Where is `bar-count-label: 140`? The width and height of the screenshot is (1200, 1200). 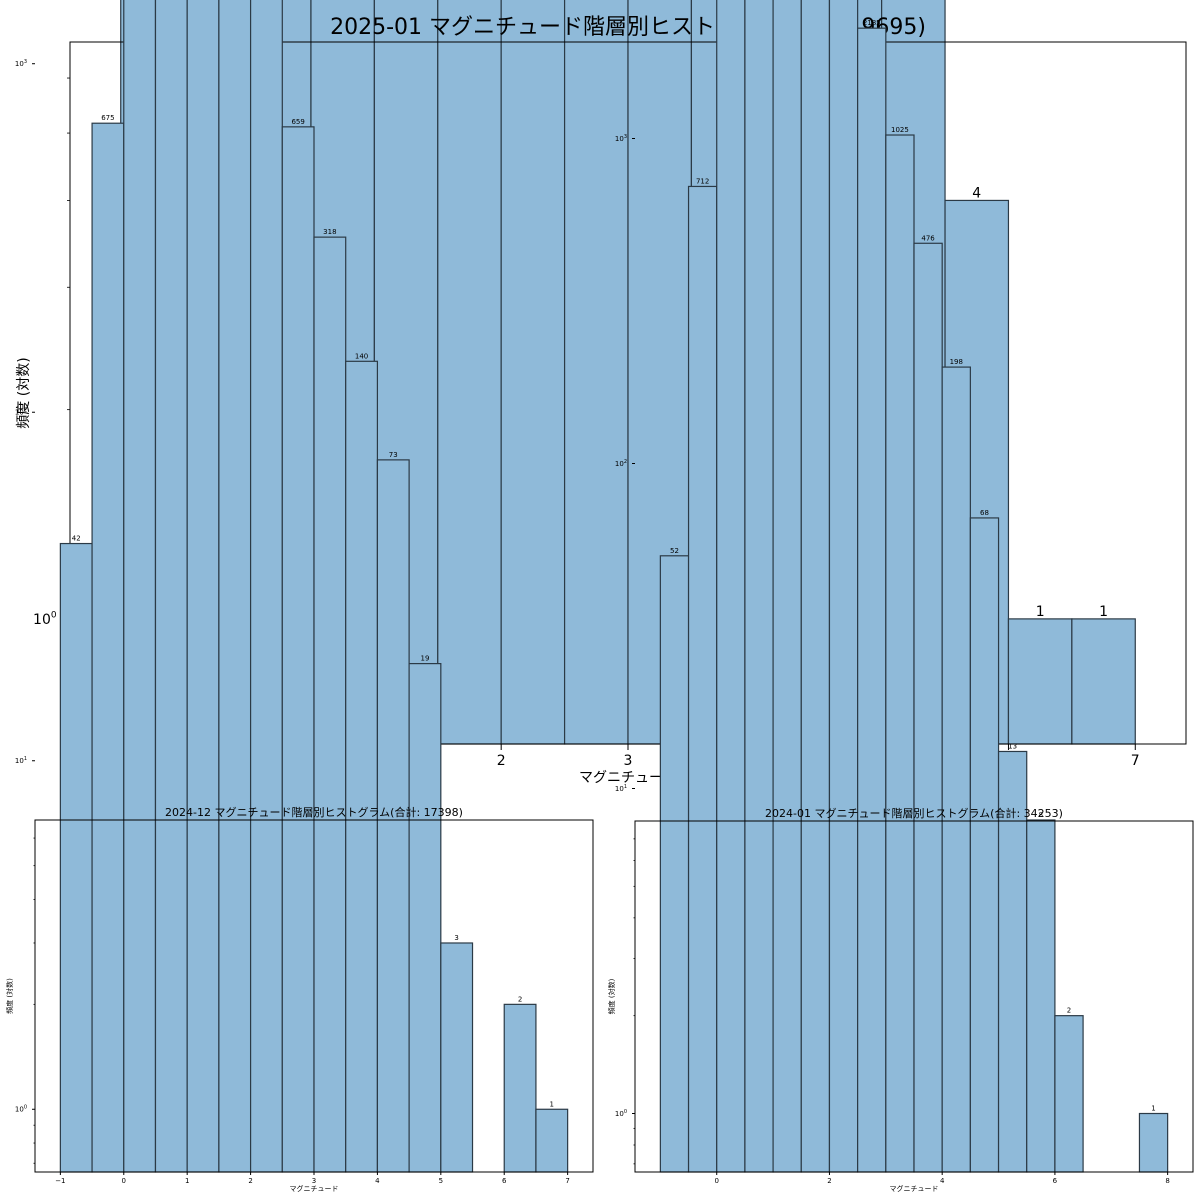 bar-count-label: 140 is located at coordinates (361, 356).